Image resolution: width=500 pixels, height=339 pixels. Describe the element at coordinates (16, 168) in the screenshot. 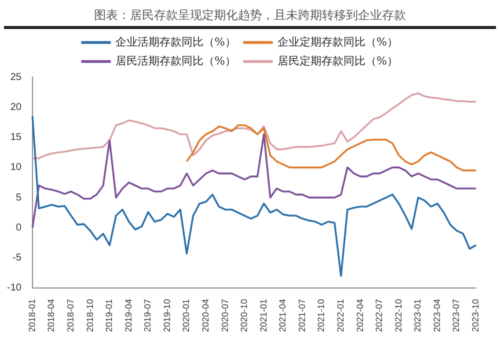

I see `y-tick-label: 10` at that location.